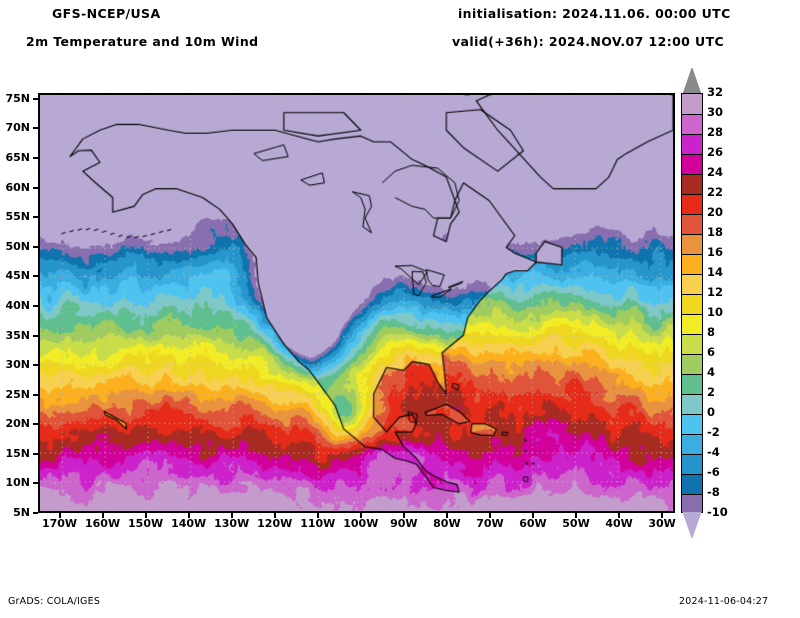  Describe the element at coordinates (588, 41) in the screenshot. I see `header-valid-time: valid(+36h): 2024.NOV.07 12:00 UTC` at that location.